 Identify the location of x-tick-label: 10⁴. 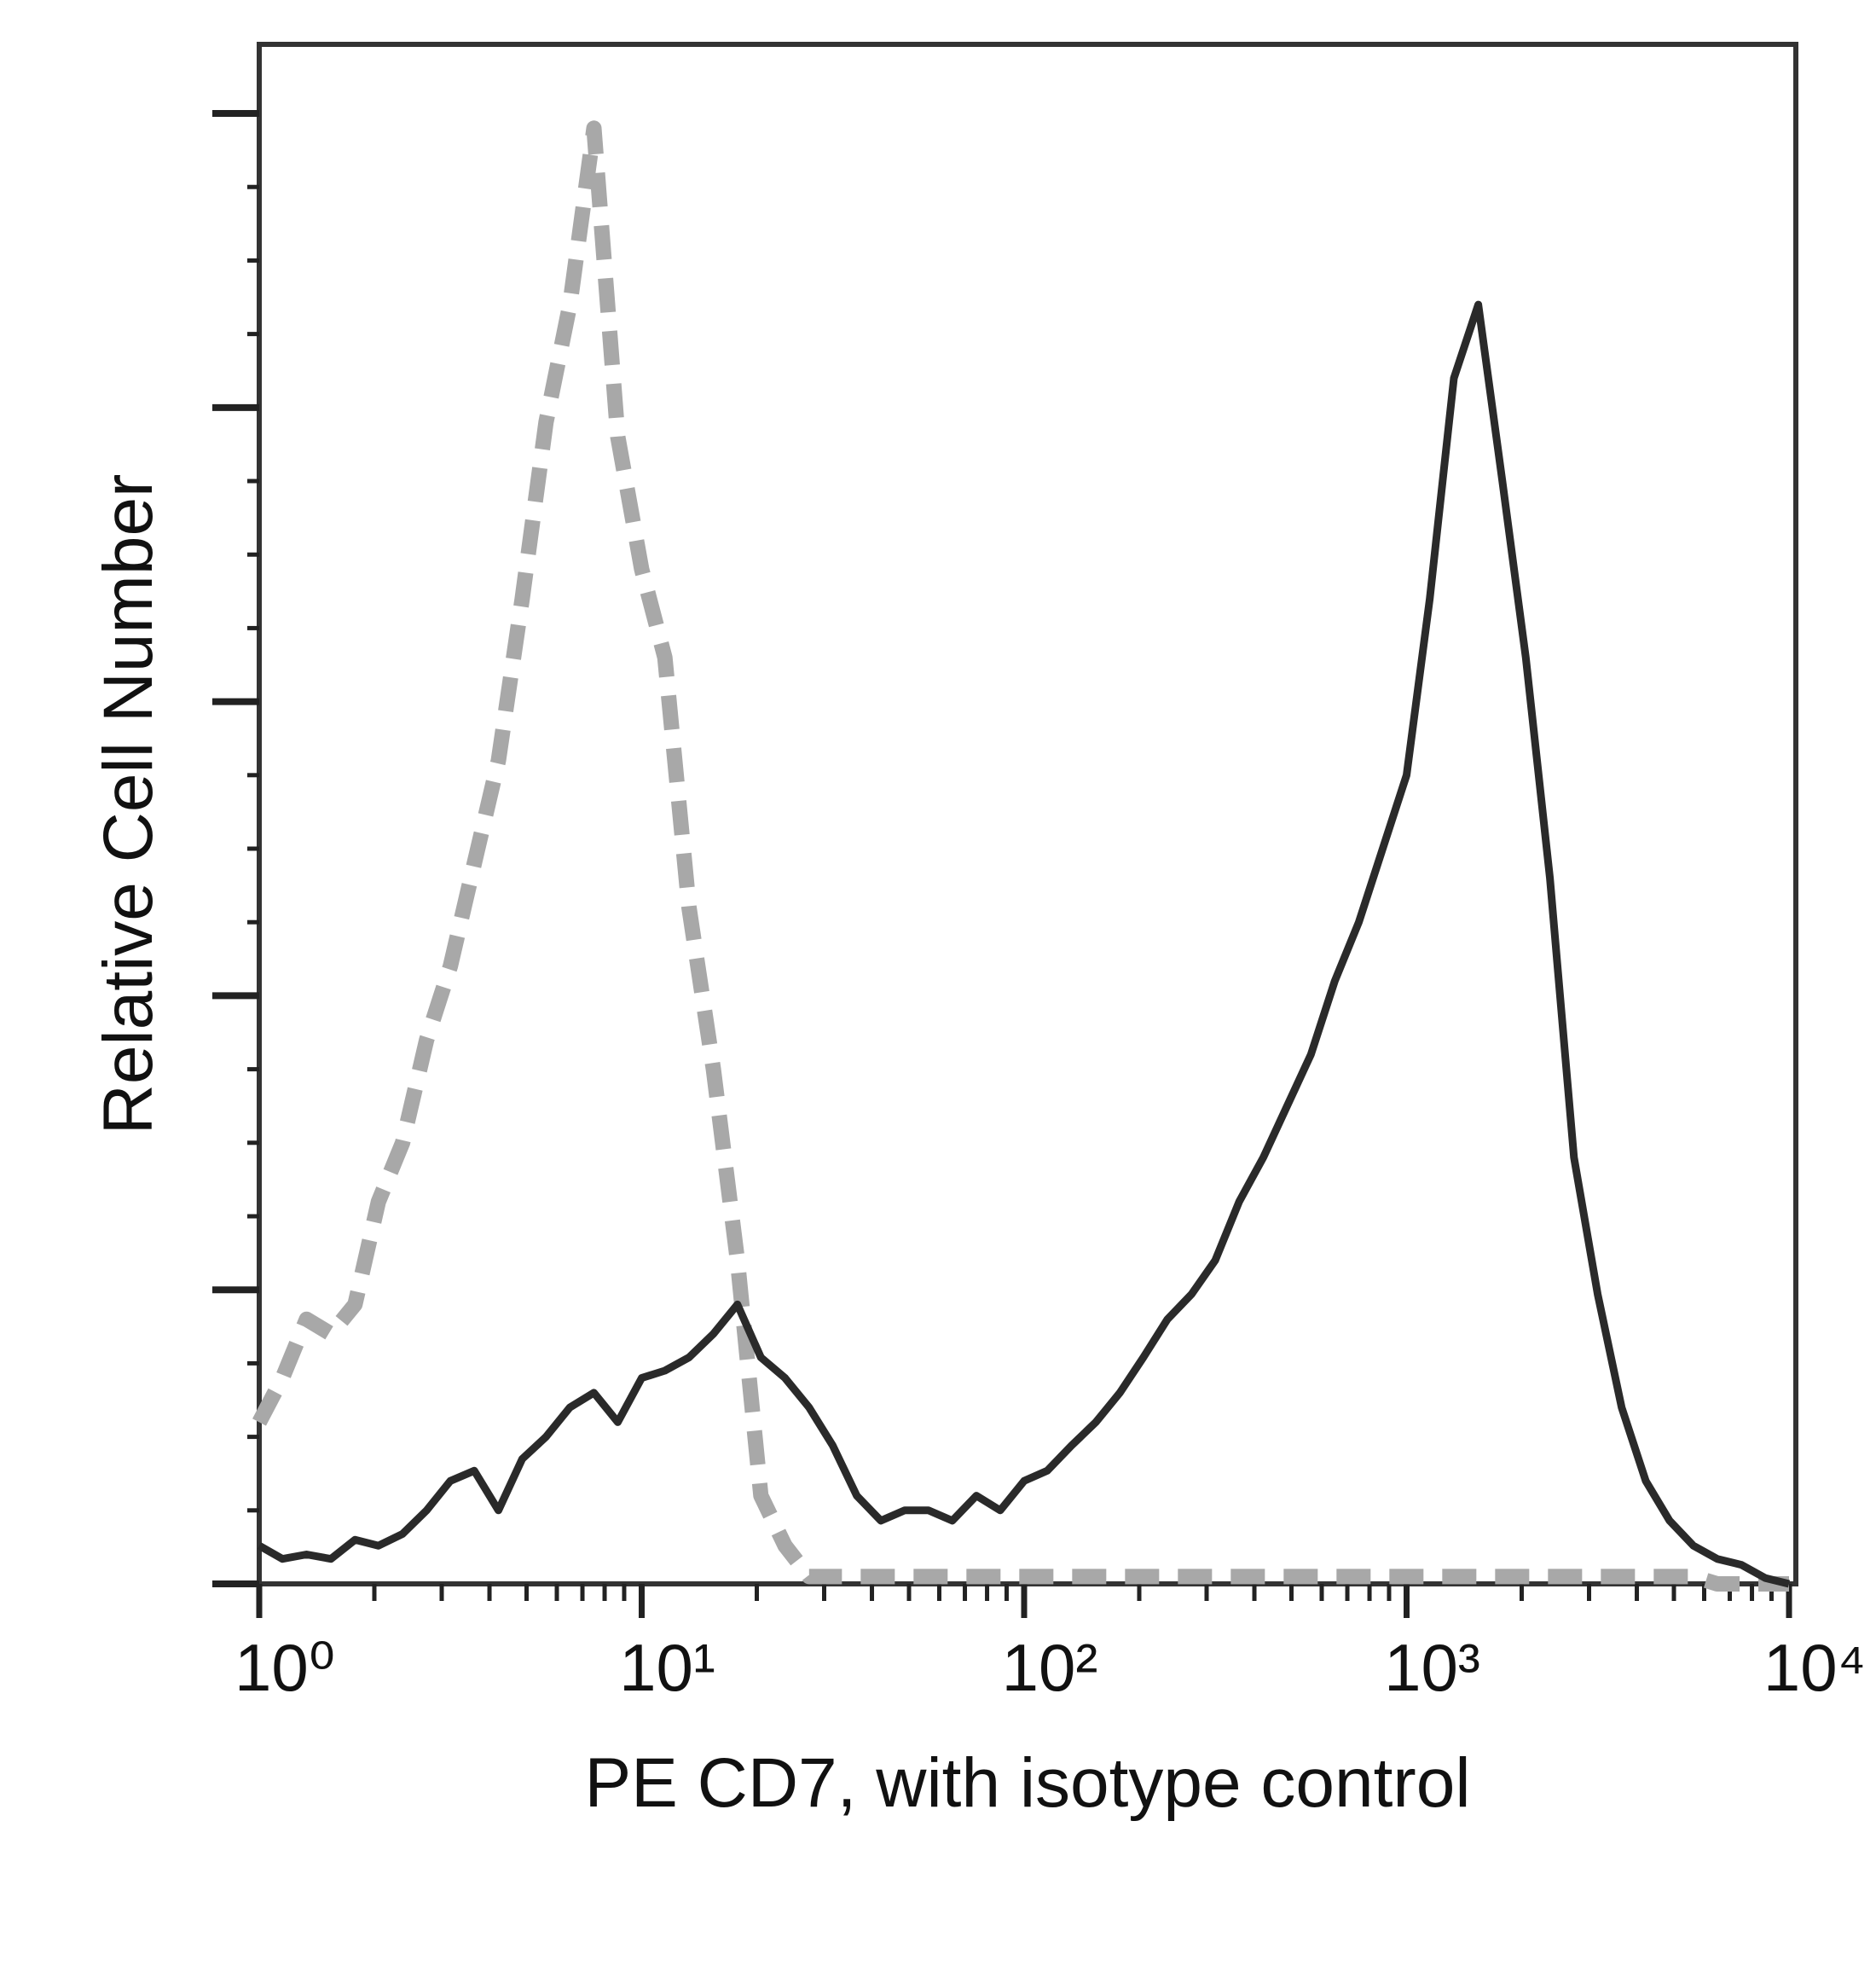
(1815, 1668).